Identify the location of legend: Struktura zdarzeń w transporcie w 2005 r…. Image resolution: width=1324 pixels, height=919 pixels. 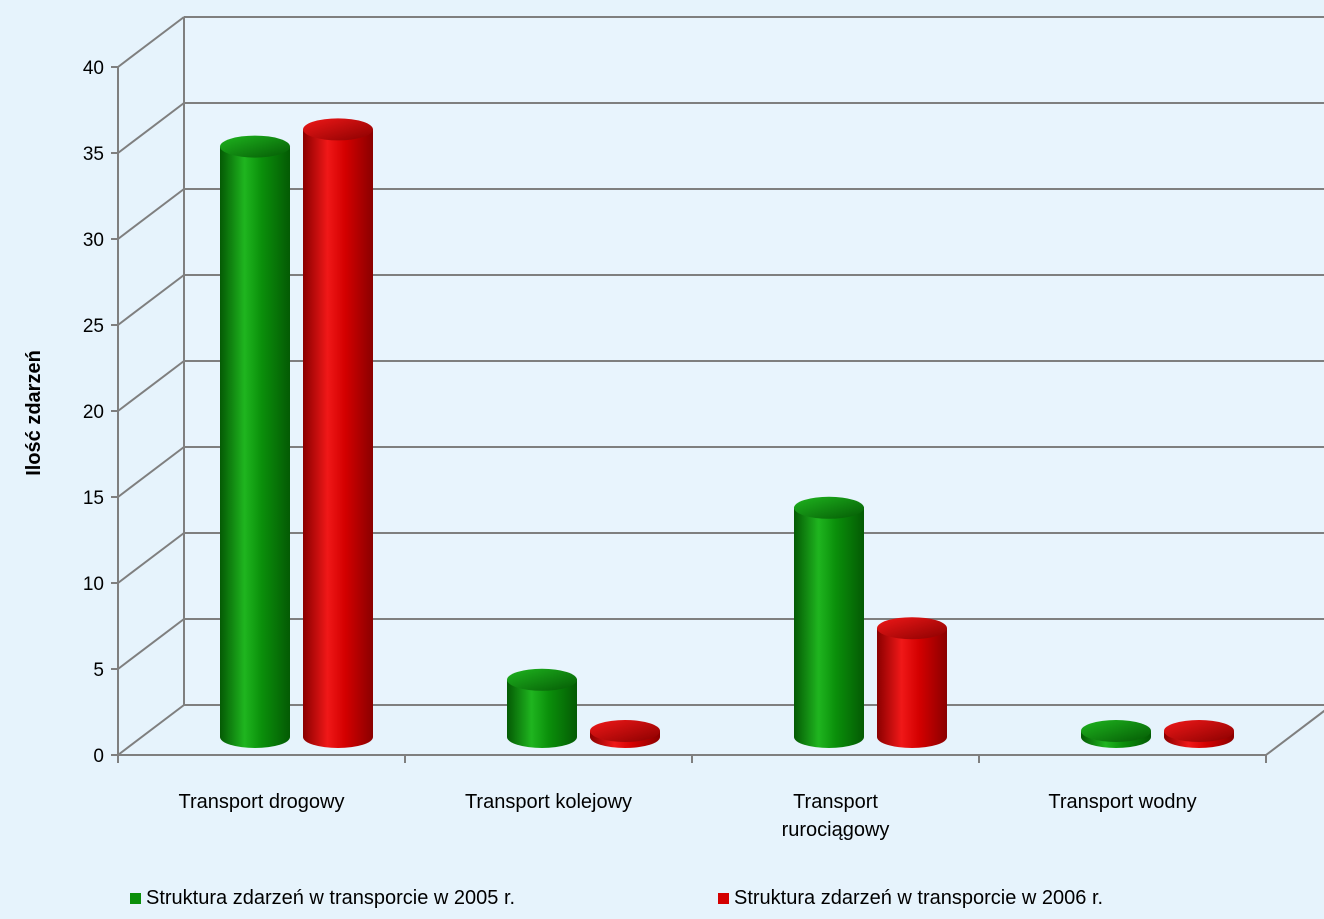
(616, 898).